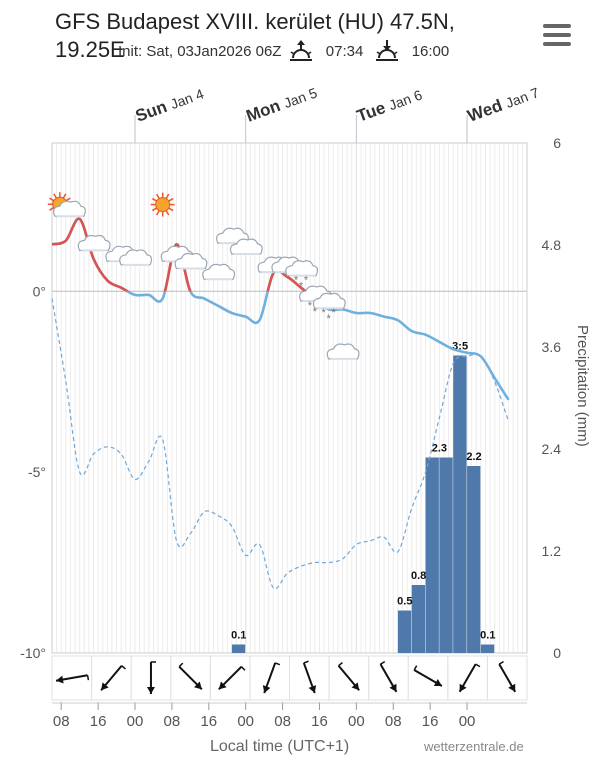 This screenshot has width=593, height=768. Describe the element at coordinates (170, 105) in the screenshot. I see `day-label: Sun Jan 4` at that location.